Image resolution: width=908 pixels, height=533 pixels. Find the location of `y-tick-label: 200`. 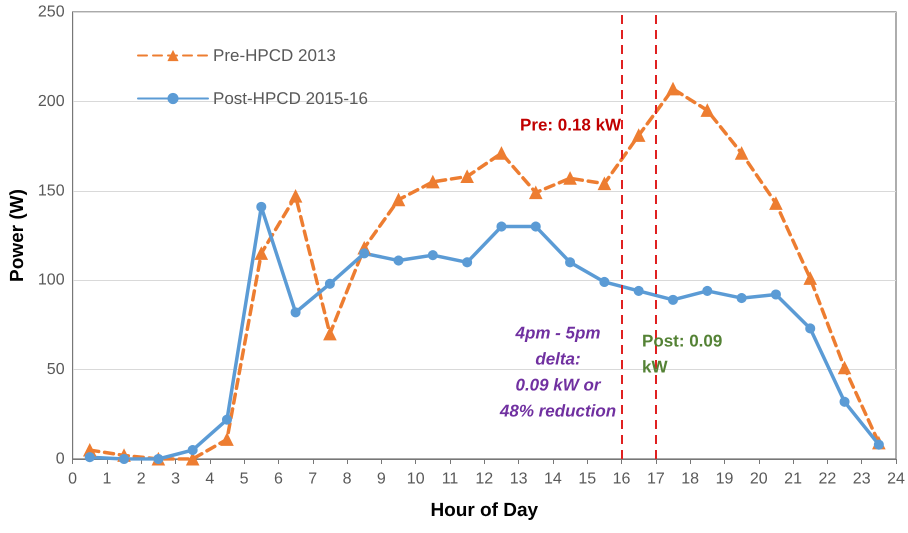

y-tick-label: 200 is located at coordinates (51, 101).